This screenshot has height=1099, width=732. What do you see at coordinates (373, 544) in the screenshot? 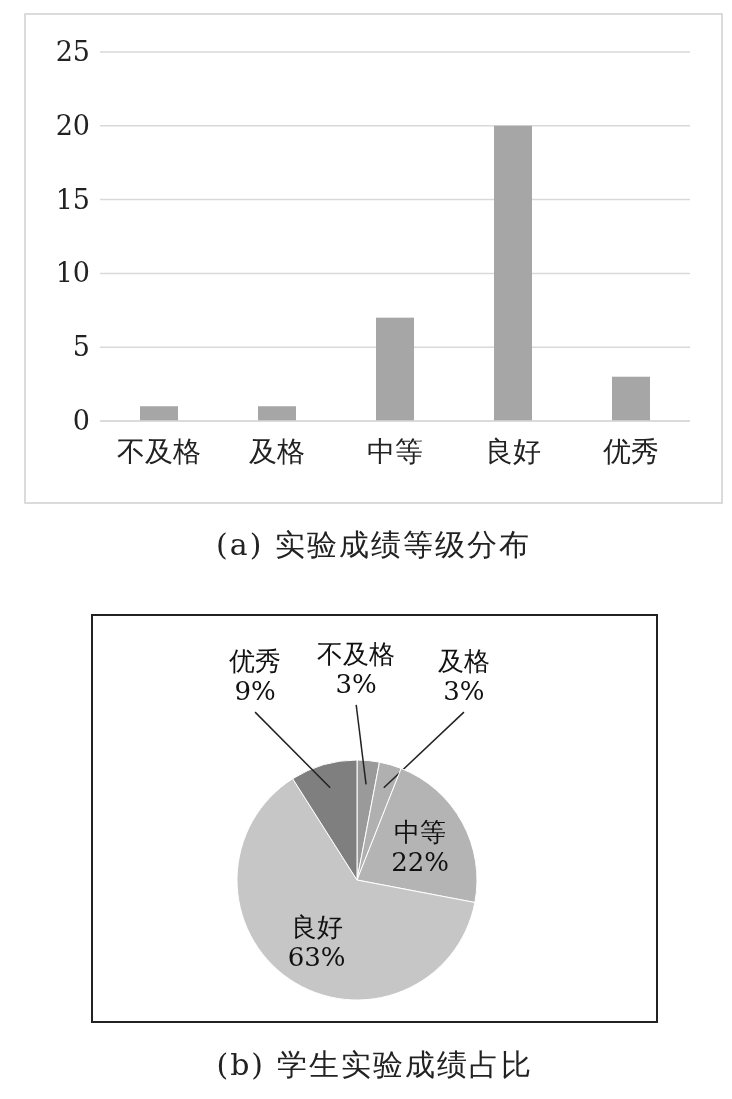
I see `text: (a) 实验成绩等级分布` at bounding box center [373, 544].